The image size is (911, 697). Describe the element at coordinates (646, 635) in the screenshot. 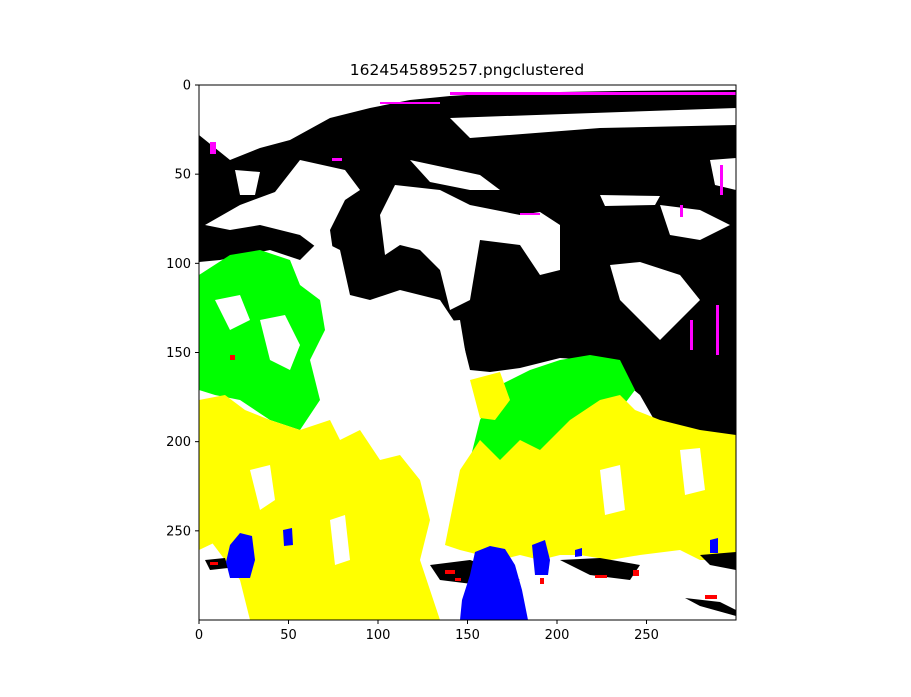

I see `x-tick-label: 250` at that location.